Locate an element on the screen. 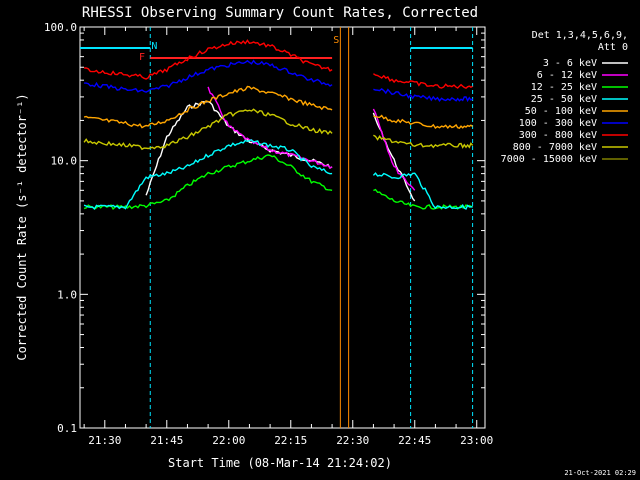  x-tick-label: 22:30 is located at coordinates (352, 440).